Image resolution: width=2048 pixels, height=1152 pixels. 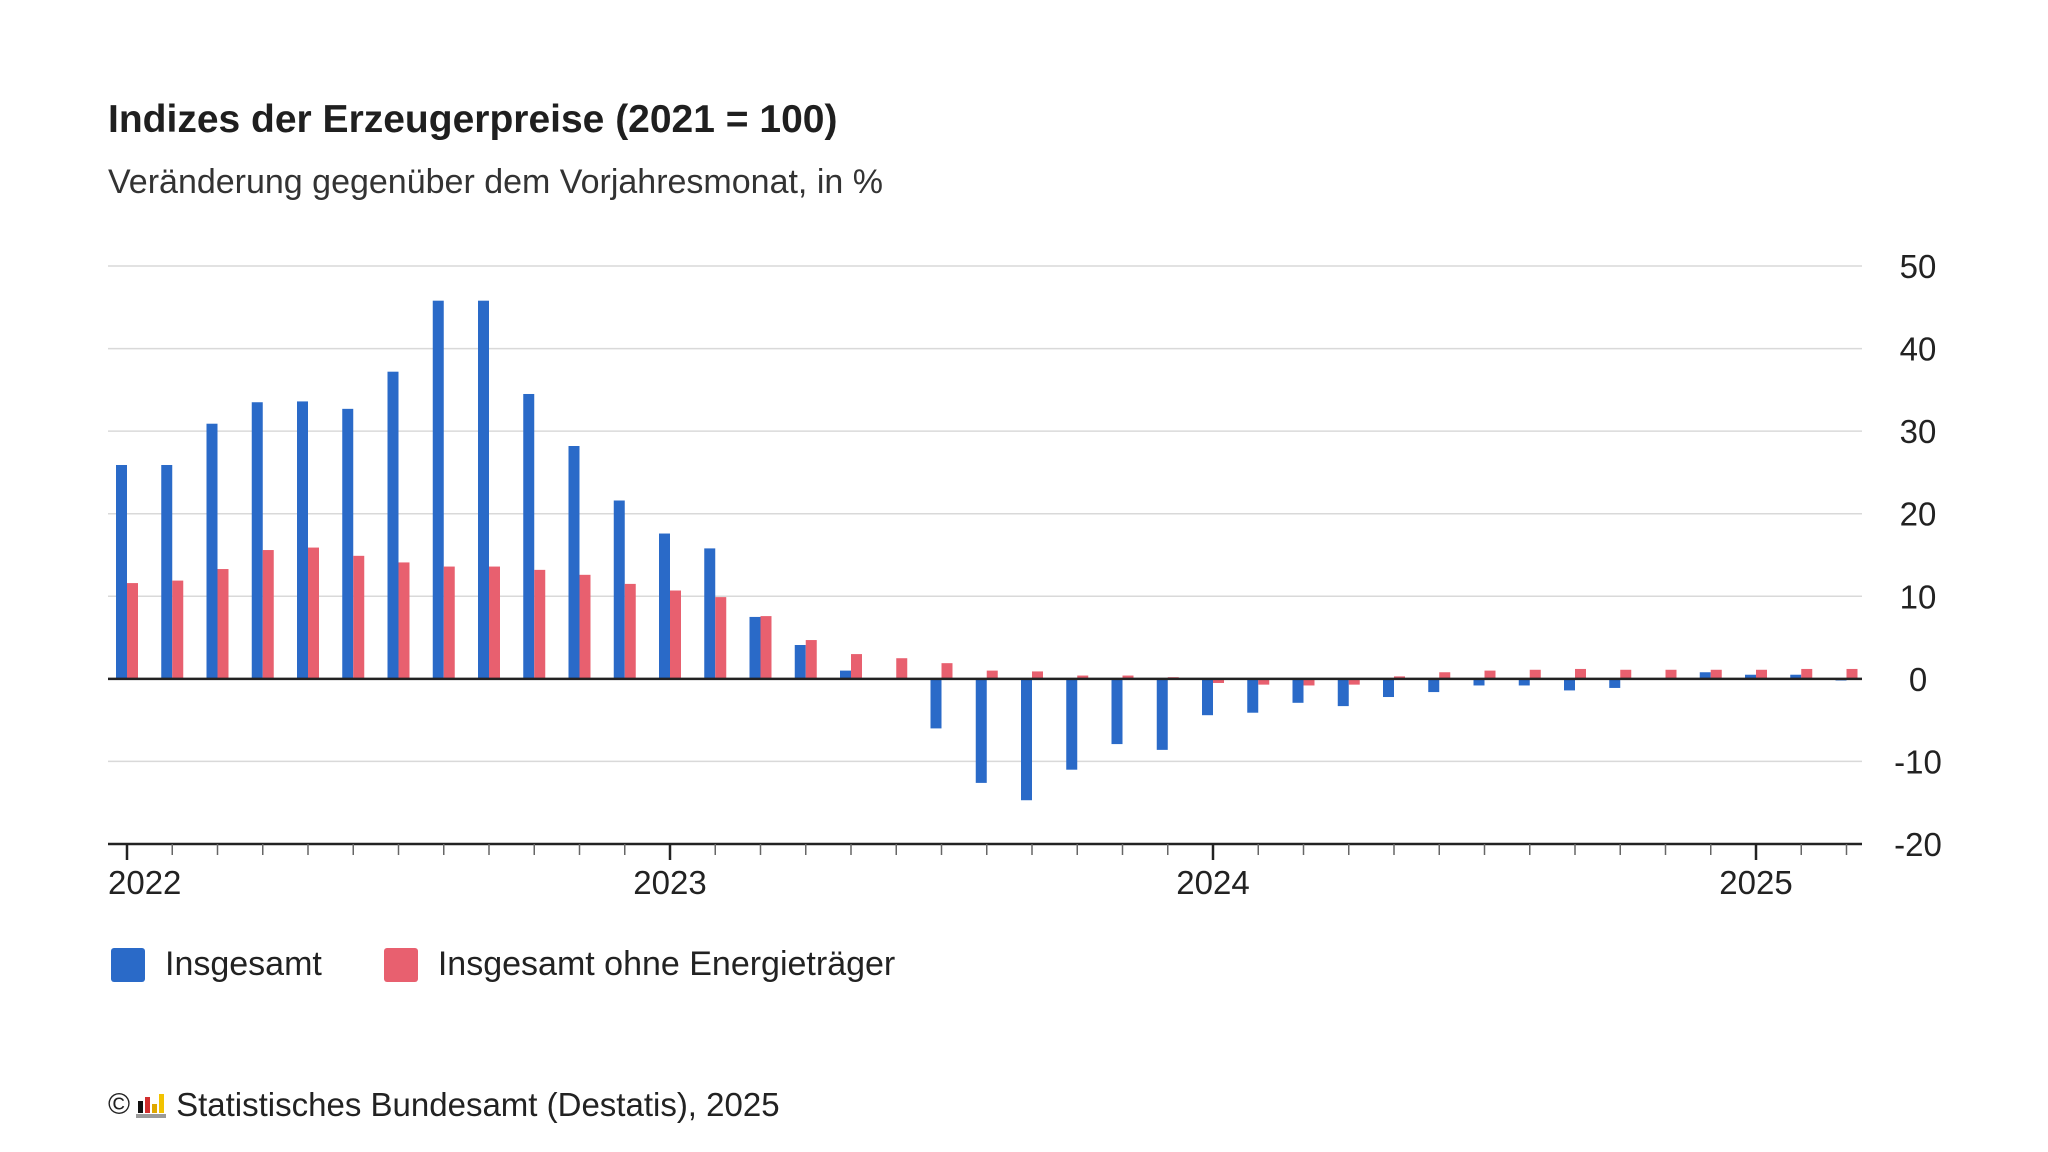 What do you see at coordinates (1918, 349) in the screenshot?
I see `y-tick-label: 40` at bounding box center [1918, 349].